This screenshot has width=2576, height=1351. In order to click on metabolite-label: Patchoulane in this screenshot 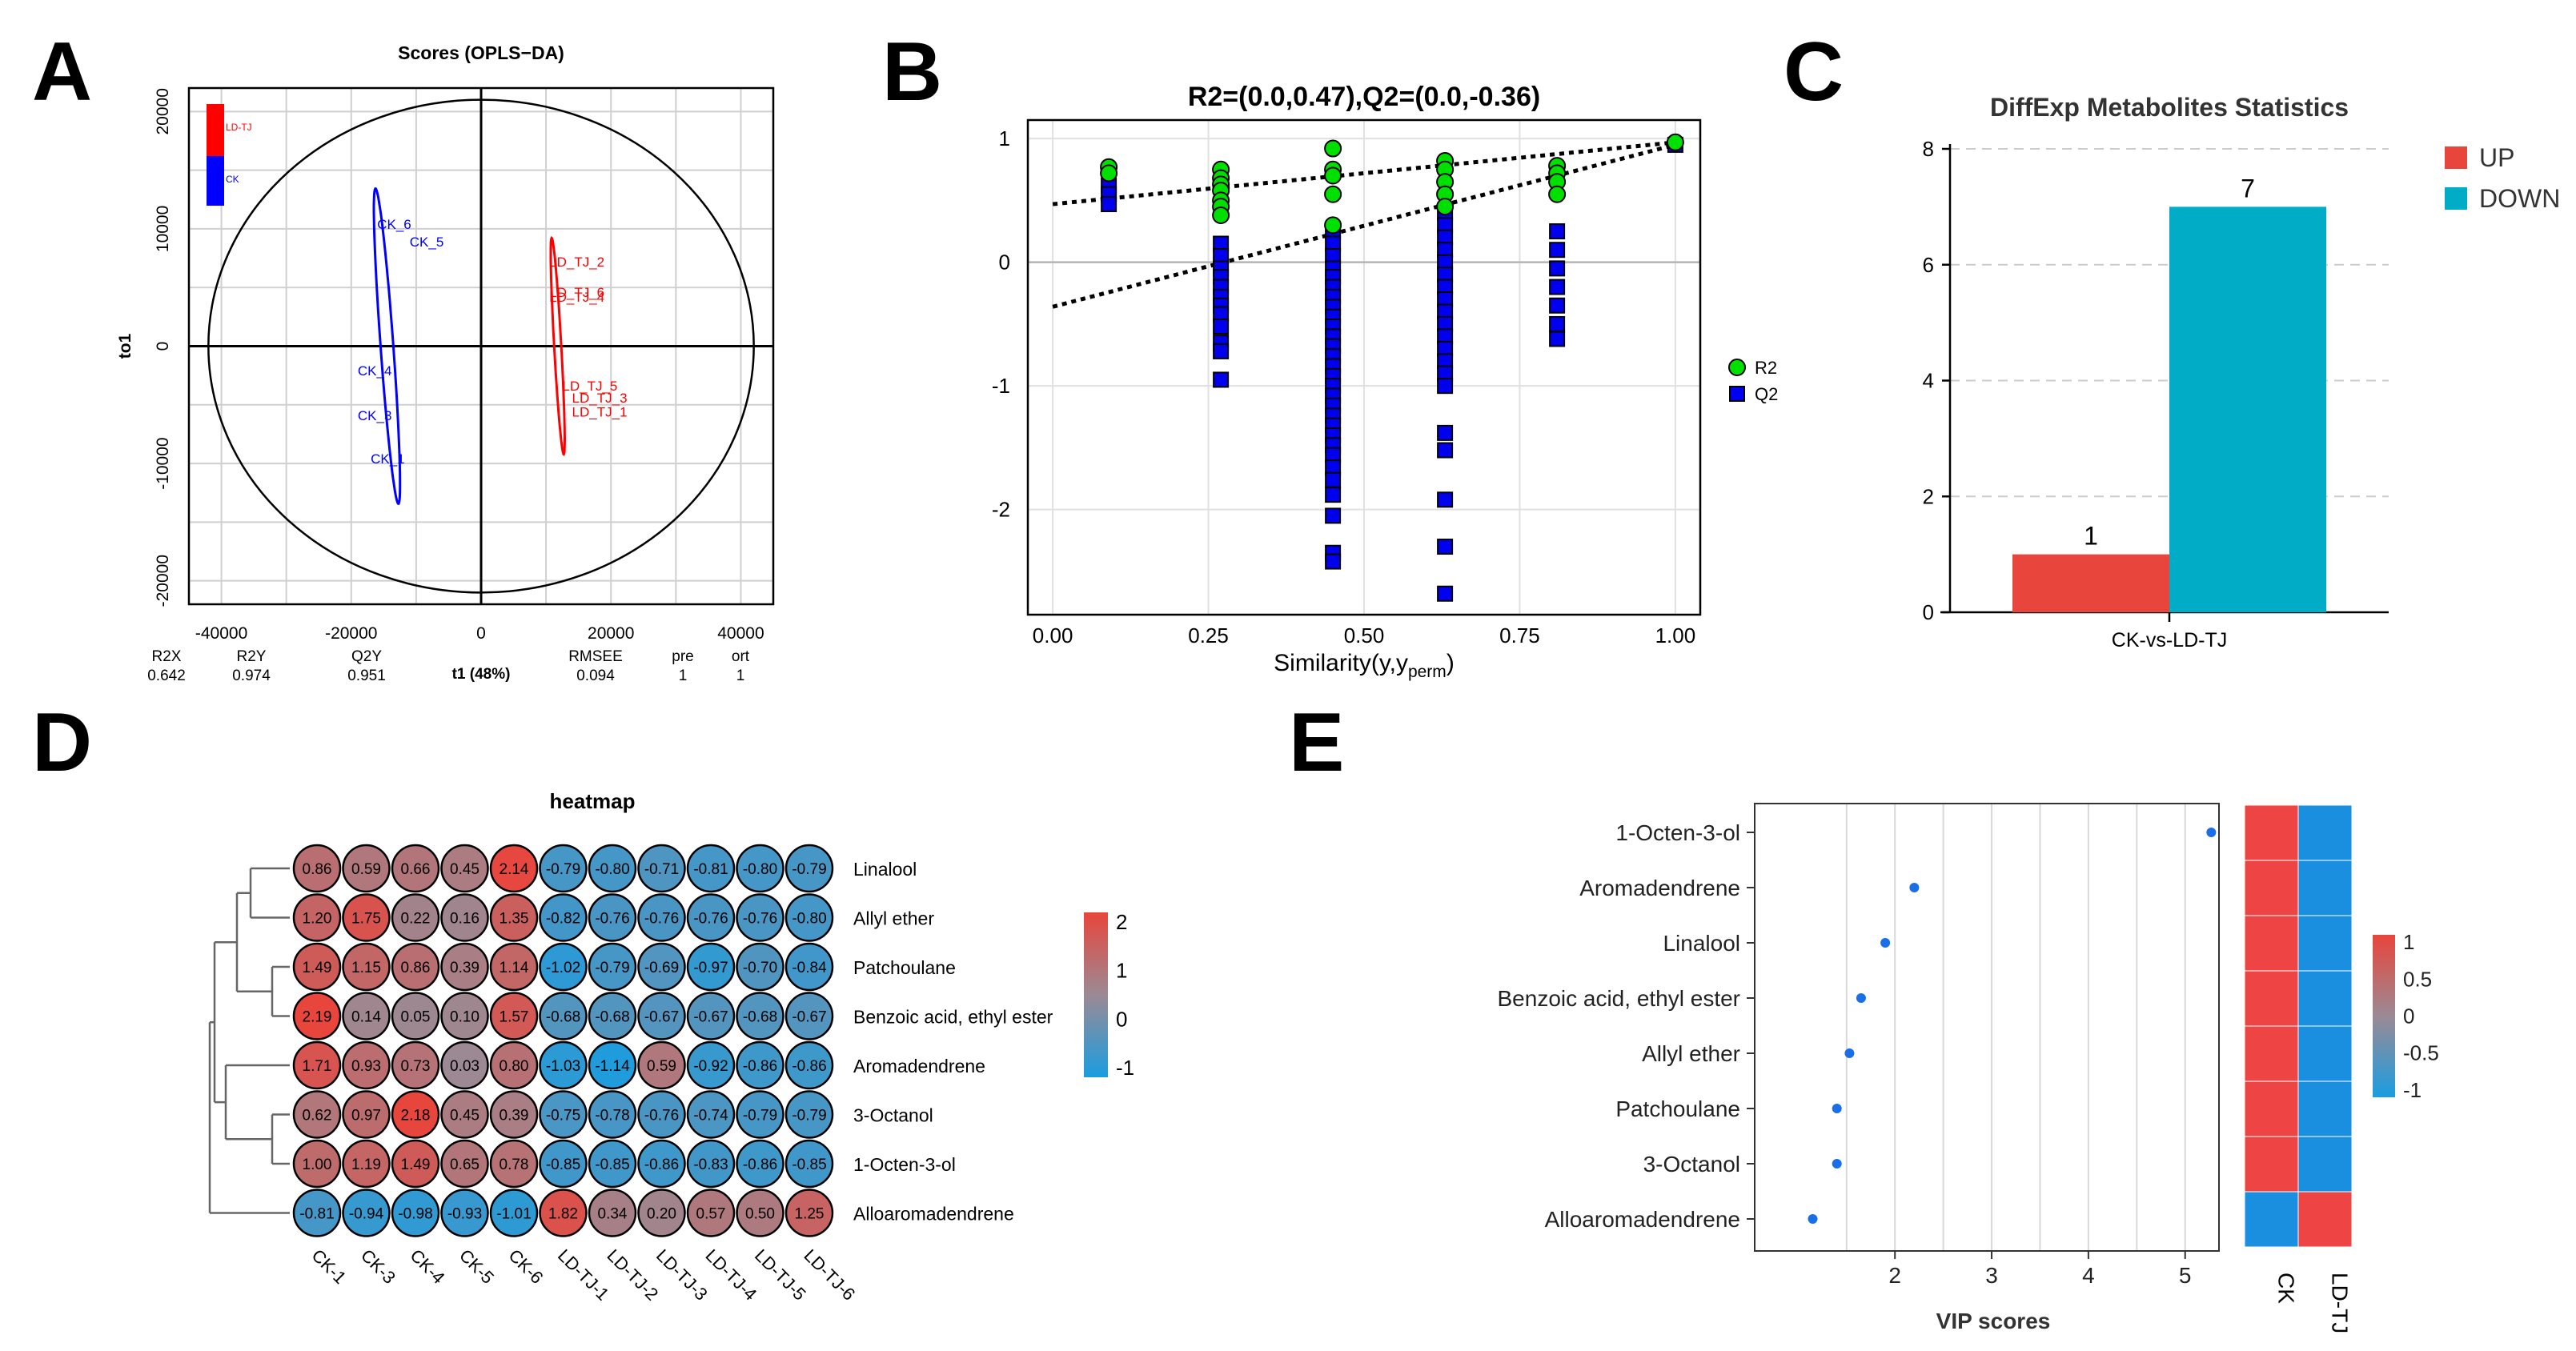, I will do `click(1678, 1108)`.